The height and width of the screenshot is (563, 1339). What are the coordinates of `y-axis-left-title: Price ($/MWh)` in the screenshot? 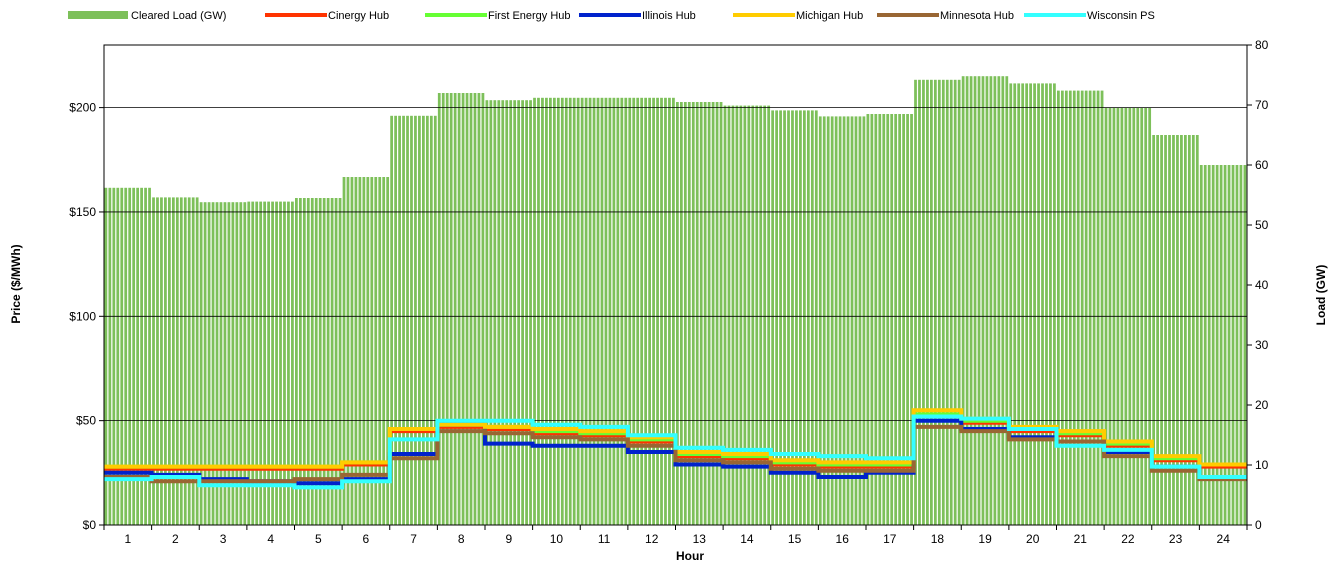 It's located at (16, 283).